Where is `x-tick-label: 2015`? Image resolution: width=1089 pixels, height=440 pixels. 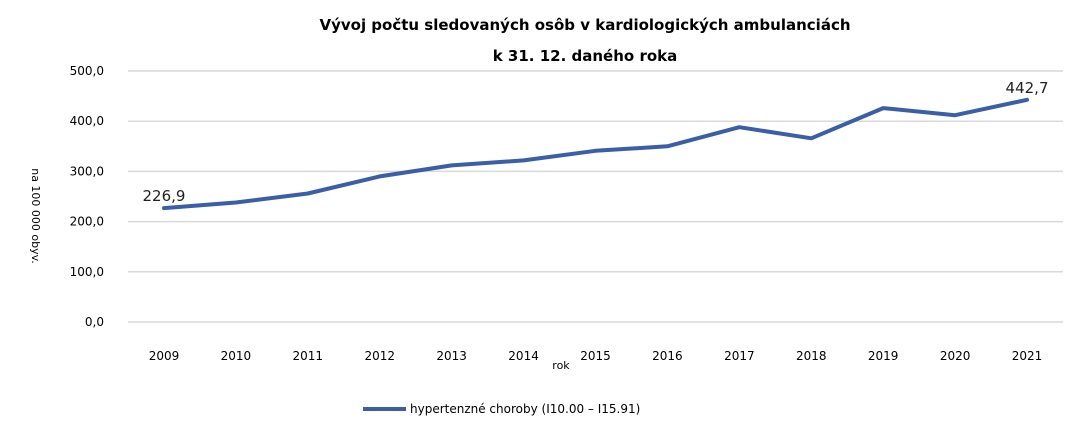 x-tick-label: 2015 is located at coordinates (595, 356).